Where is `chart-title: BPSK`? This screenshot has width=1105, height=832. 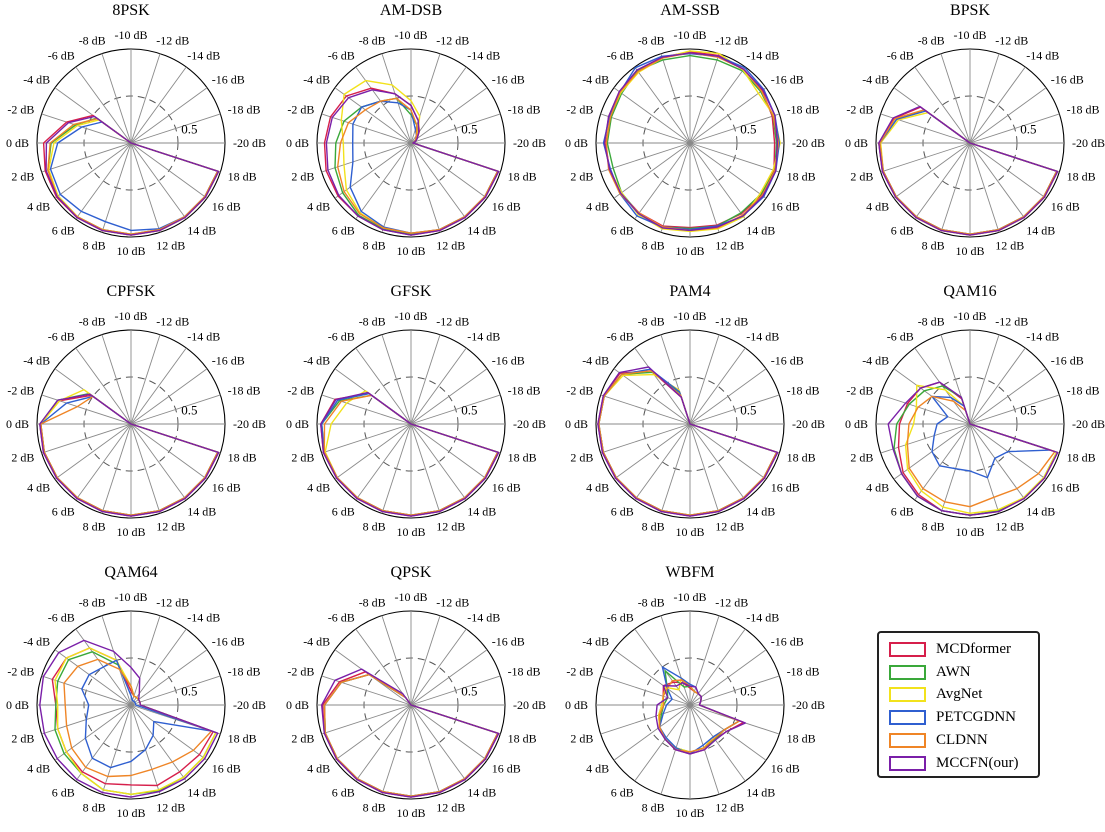
chart-title: BPSK is located at coordinates (970, 10).